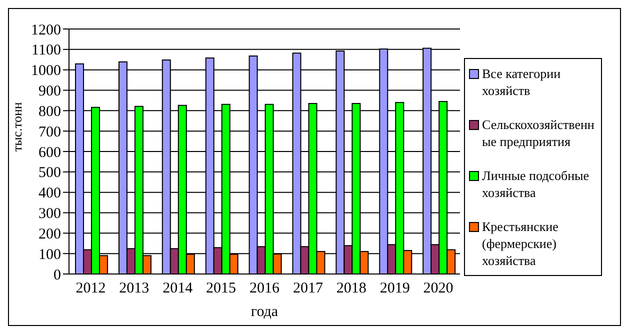 This screenshot has width=623, height=328. Describe the element at coordinates (49, 152) in the screenshot. I see `y-tick-label: 600` at that location.